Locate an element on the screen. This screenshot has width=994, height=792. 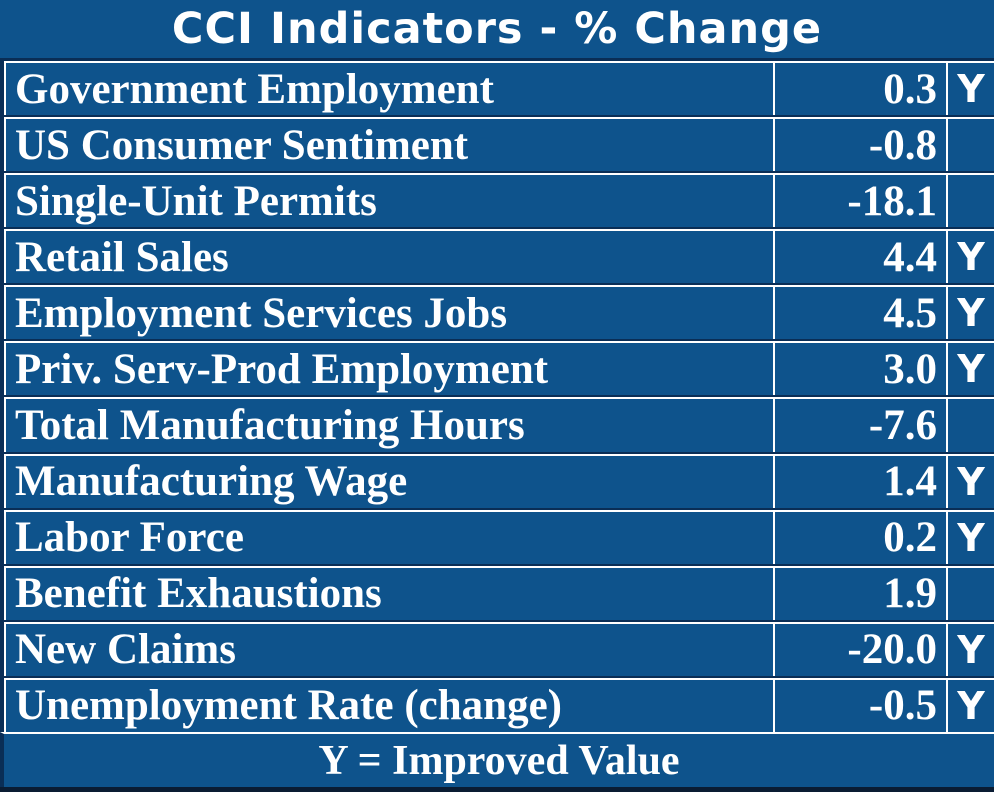
row-label: New Claims is located at coordinates (389, 649).